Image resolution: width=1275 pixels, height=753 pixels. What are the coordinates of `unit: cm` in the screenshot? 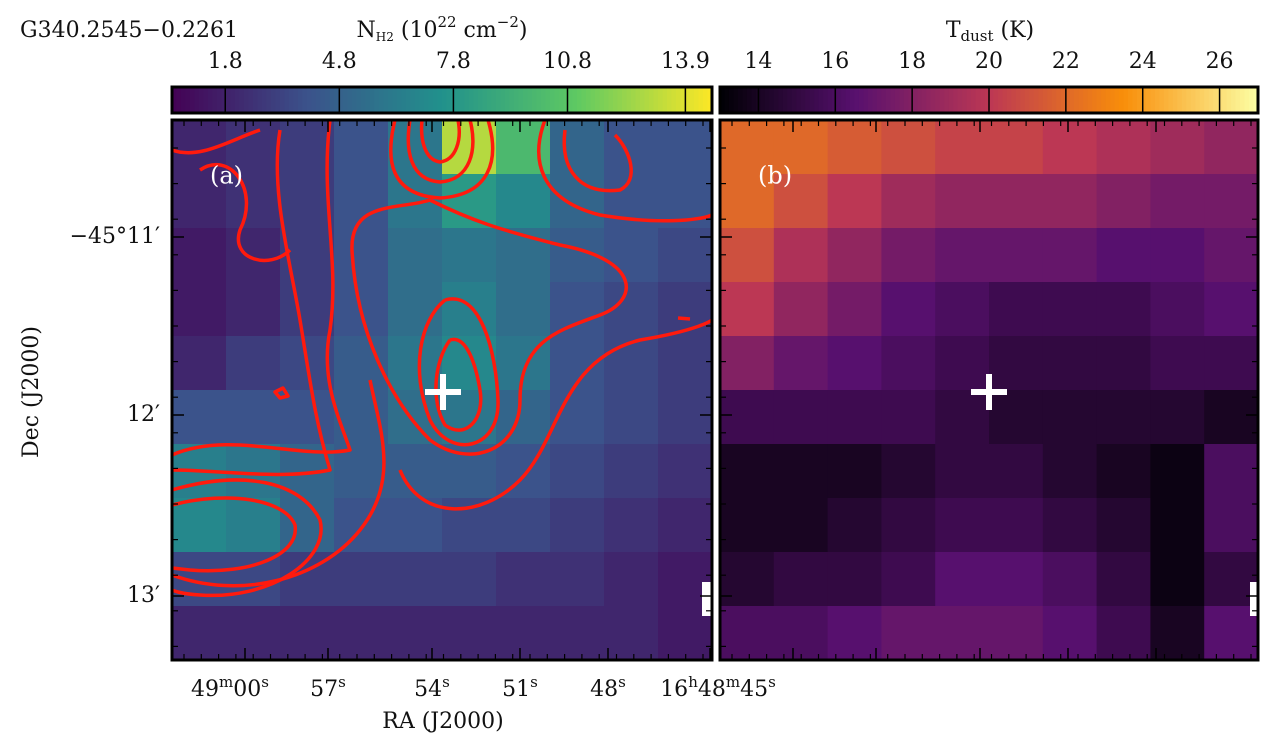 It's located at (477, 30).